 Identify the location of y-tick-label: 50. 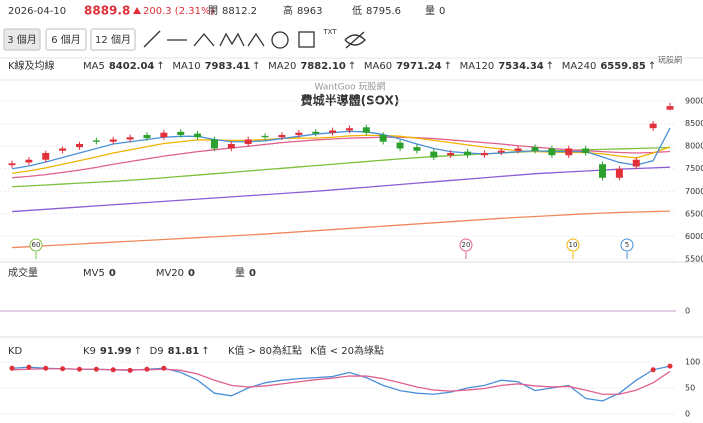
(690, 388).